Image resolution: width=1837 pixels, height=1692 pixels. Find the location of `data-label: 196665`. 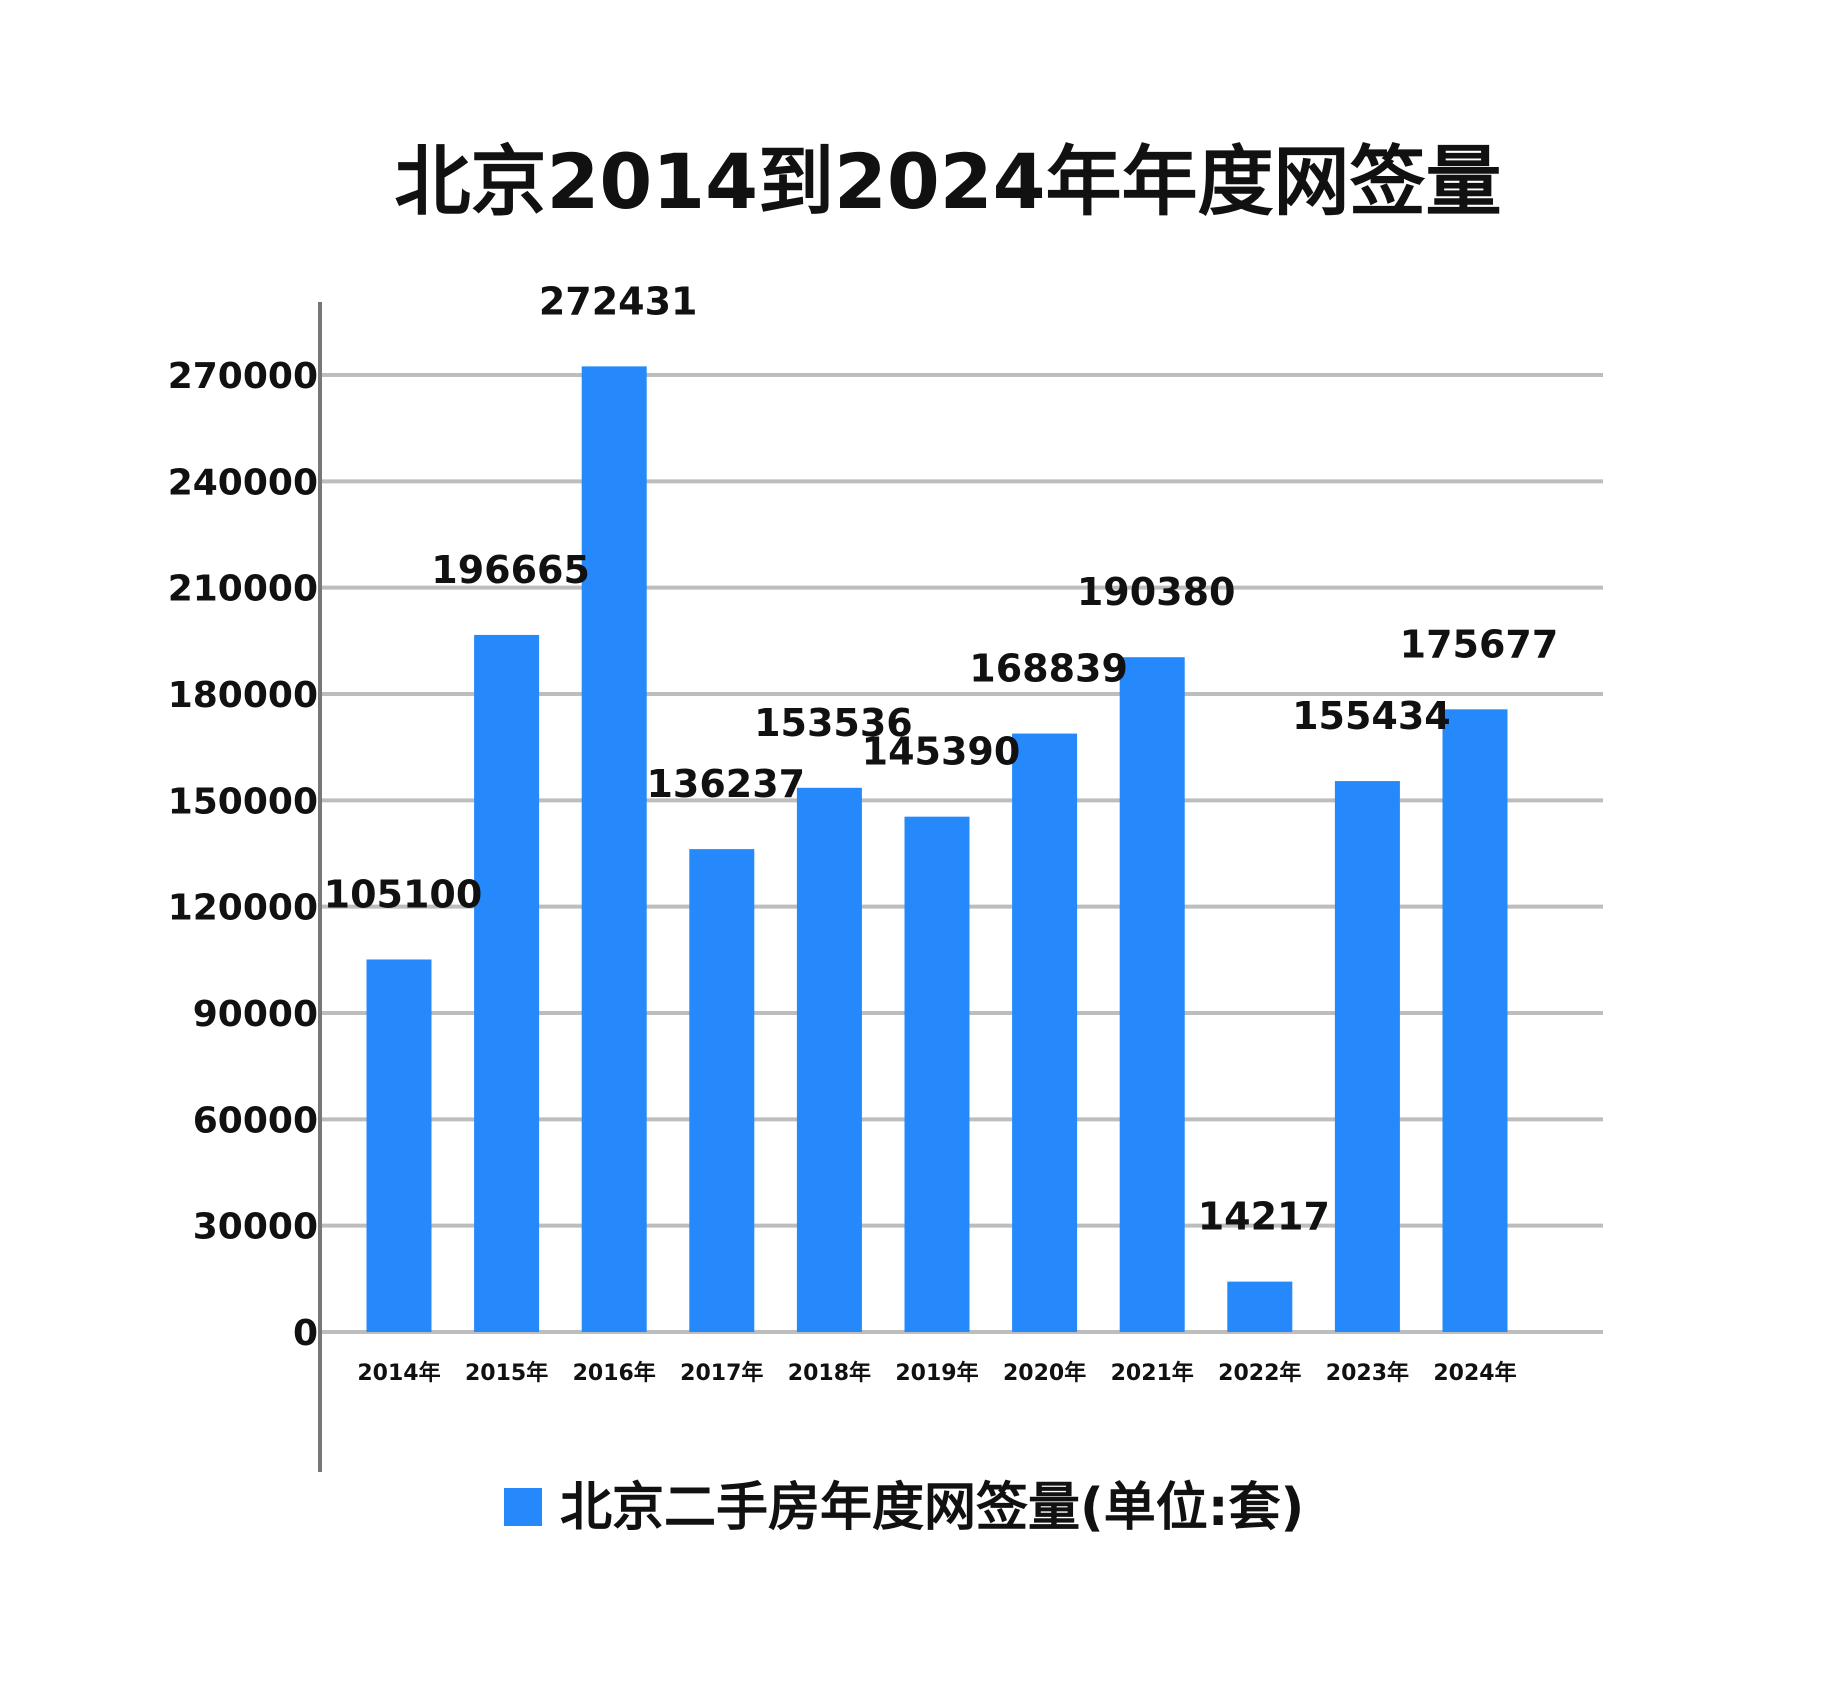

data-label: 196665 is located at coordinates (510, 570).